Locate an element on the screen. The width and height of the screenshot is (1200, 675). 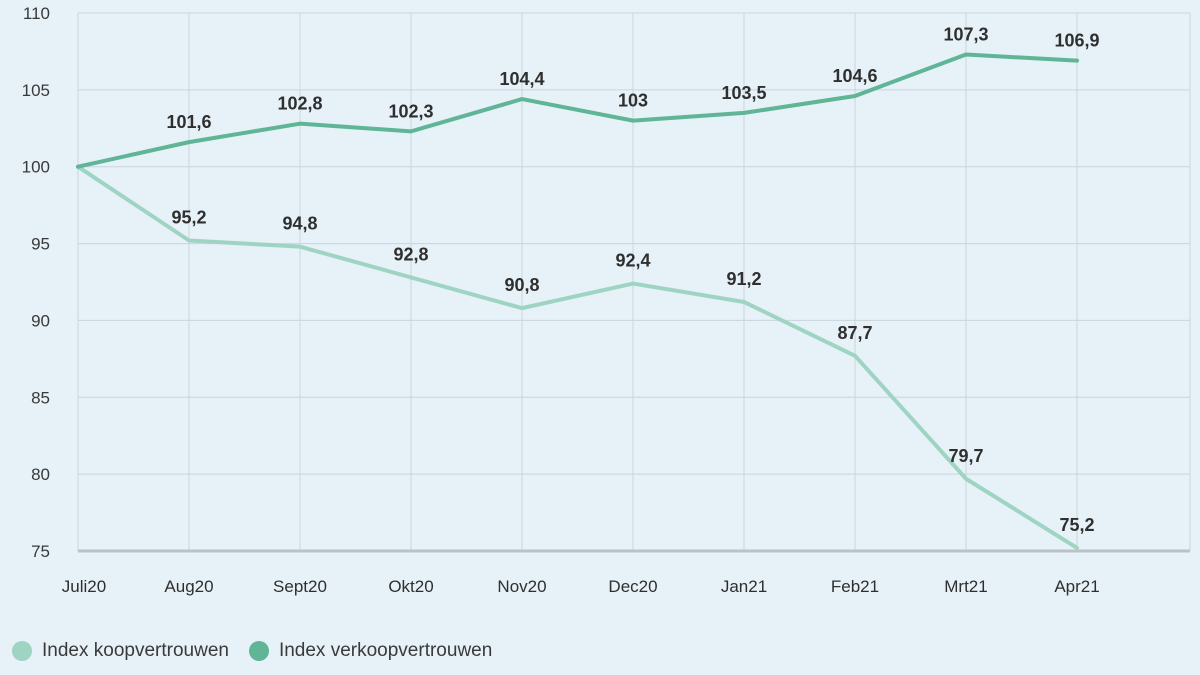
data-label-verkoopvertrouwen-nov20: 104,4 is located at coordinates (521, 79).